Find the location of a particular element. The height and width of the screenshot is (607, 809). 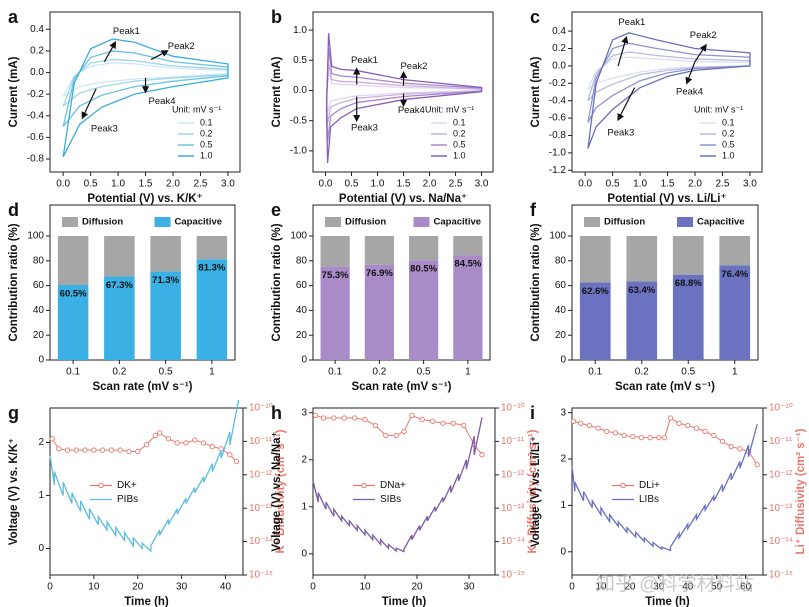

y-tick-label: -0.6 is located at coordinates (558, 118).